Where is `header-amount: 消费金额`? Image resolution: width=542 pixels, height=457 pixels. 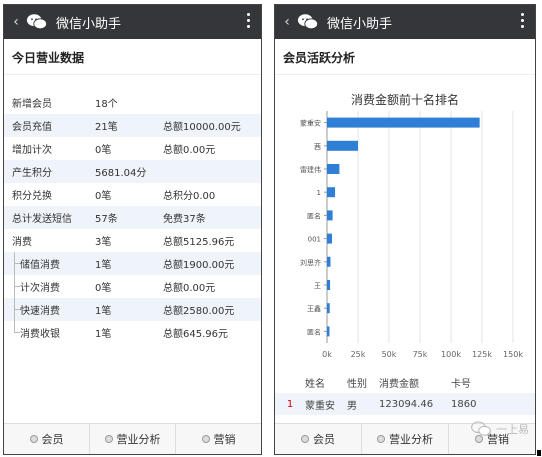
header-amount: 消费金额 is located at coordinates (399, 384).